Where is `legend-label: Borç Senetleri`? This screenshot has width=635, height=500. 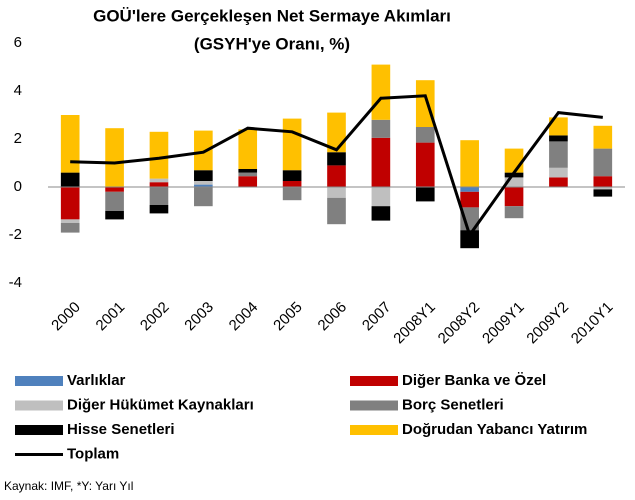
legend-label: Borç Senetleri is located at coordinates (453, 404).